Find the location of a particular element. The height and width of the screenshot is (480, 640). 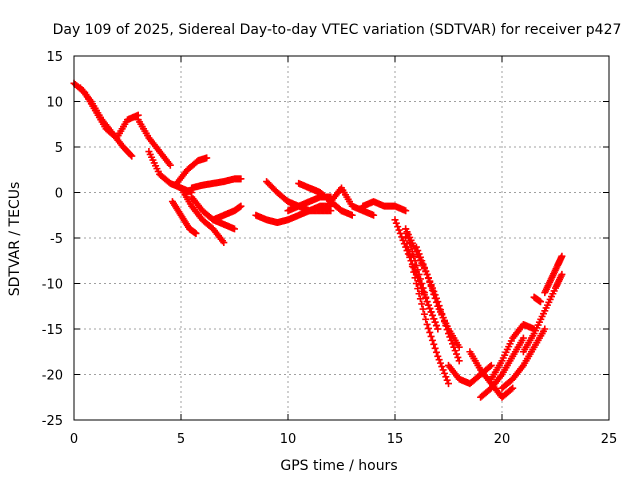

y-tick-label: -25 is located at coordinates (52, 421).